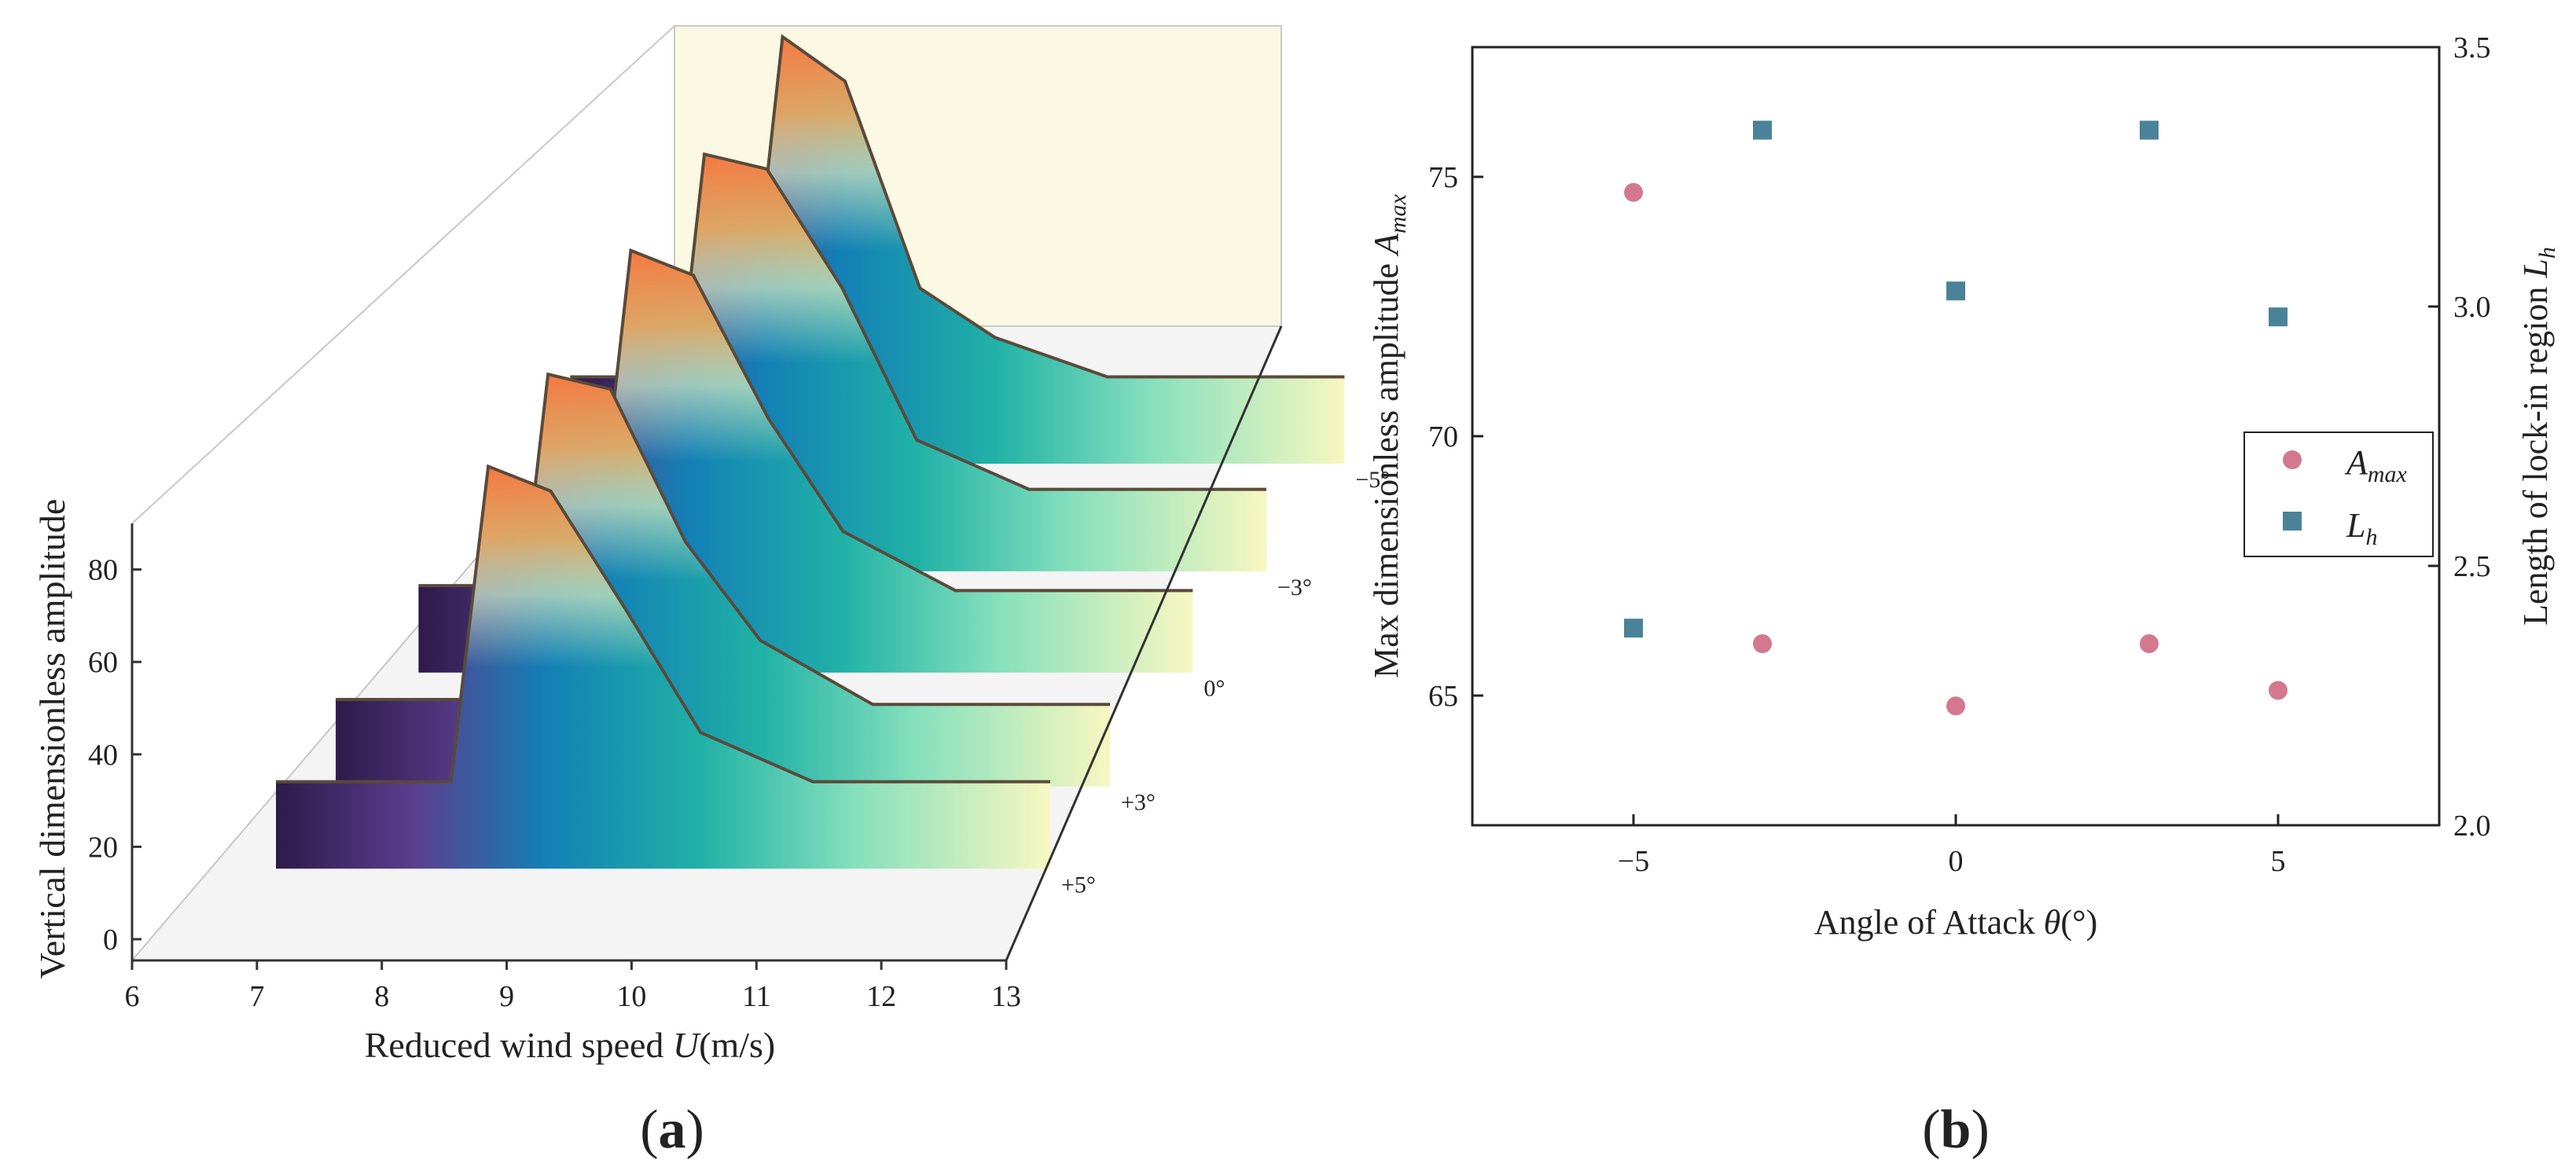 This screenshot has width=2576, height=1175. Describe the element at coordinates (381, 997) in the screenshot. I see `x-tick-label: 8` at that location.